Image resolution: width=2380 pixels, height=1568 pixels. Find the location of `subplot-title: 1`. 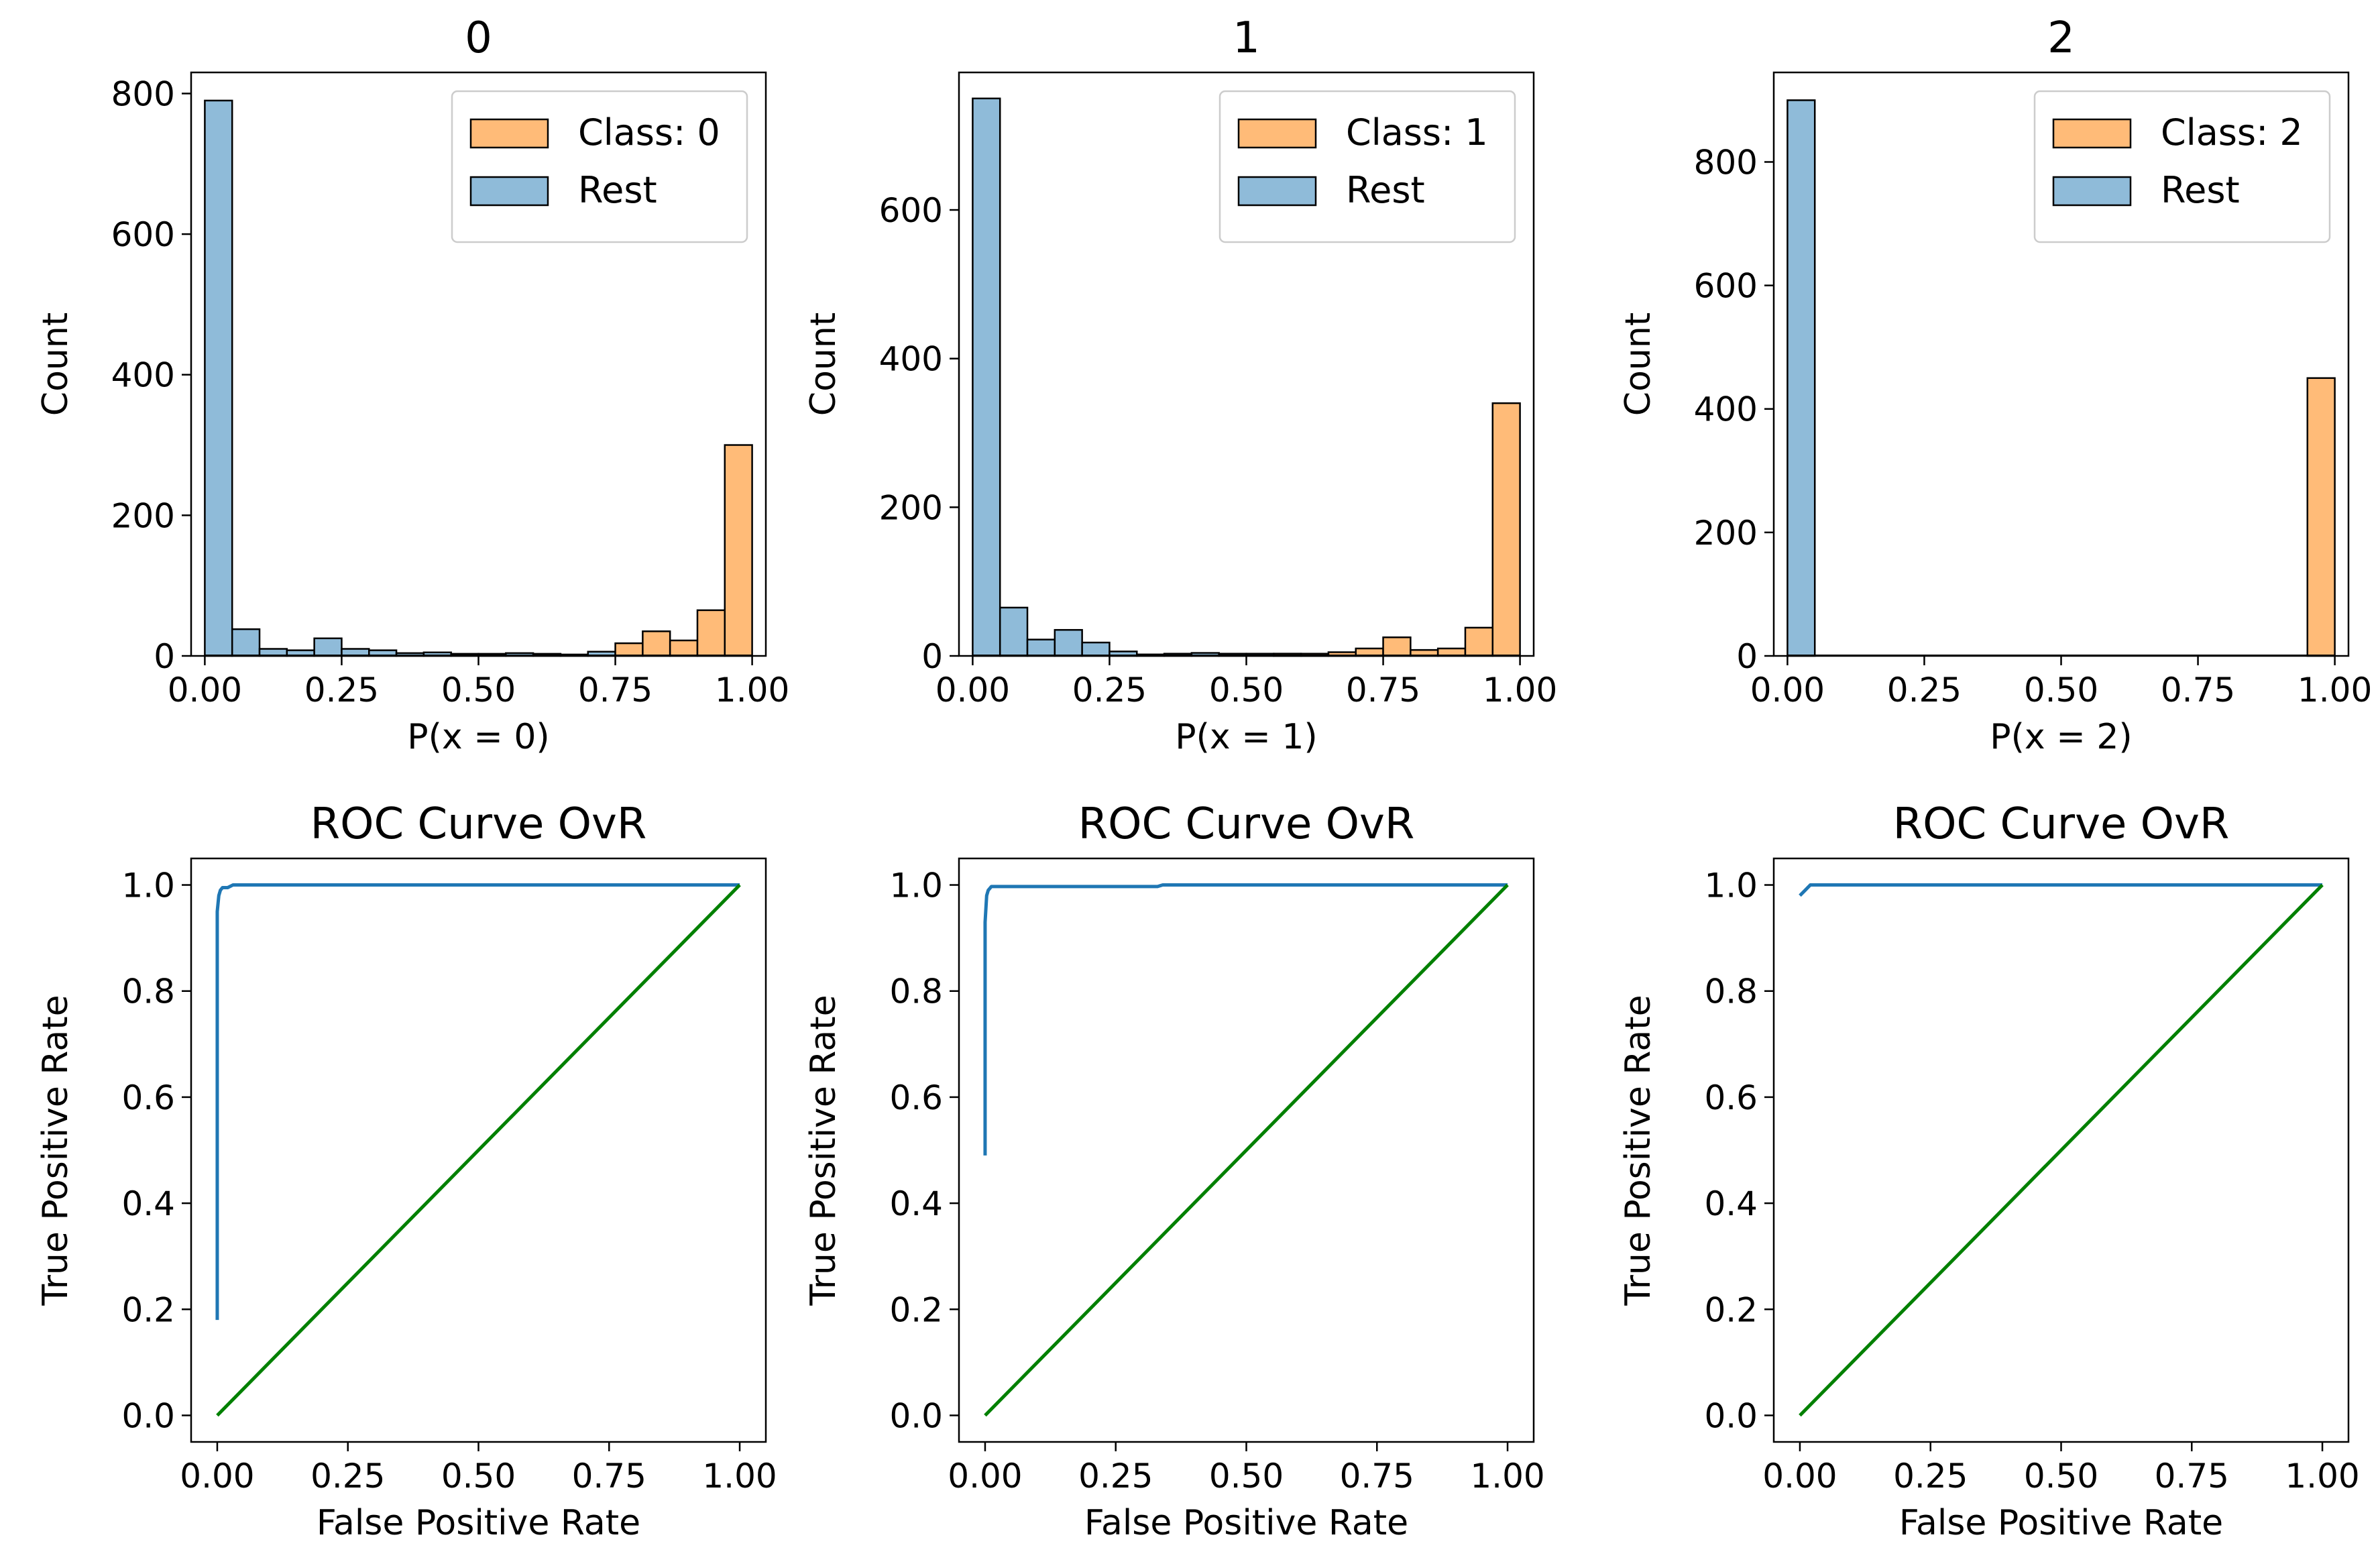

subplot-title: 1 is located at coordinates (1246, 38).